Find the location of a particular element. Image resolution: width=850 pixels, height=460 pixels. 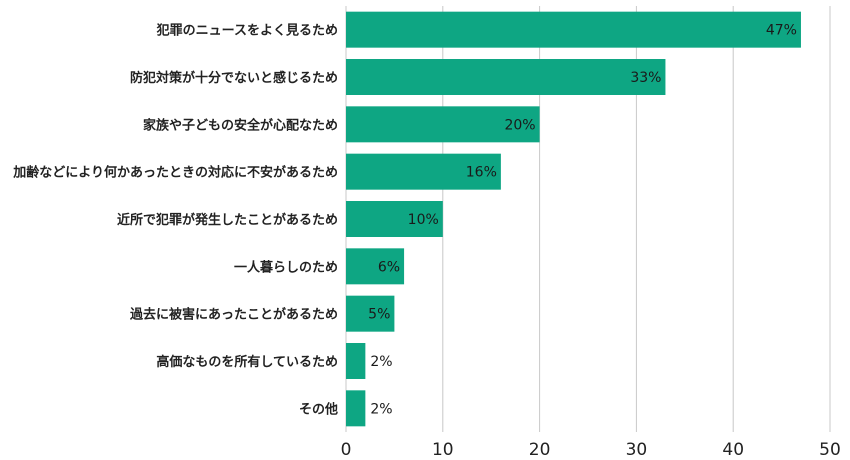

x-tick-label: 20 is located at coordinates (540, 450).